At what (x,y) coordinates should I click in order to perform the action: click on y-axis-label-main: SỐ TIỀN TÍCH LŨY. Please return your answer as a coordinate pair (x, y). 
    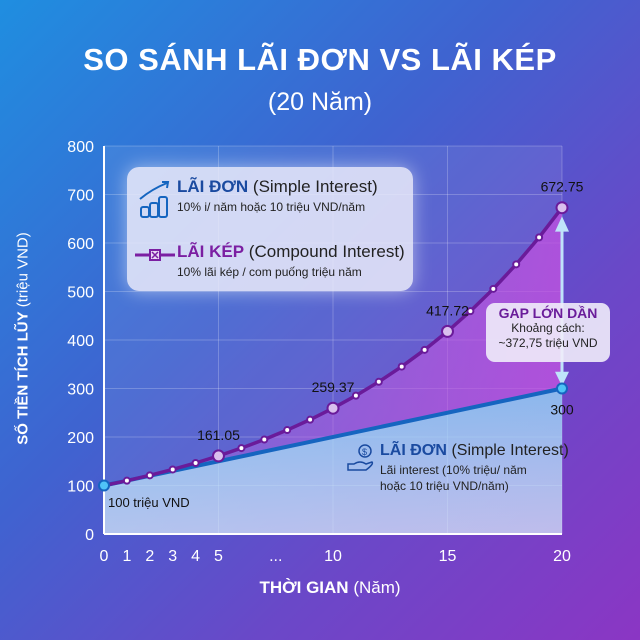
    Looking at the image, I should click on (23, 378).